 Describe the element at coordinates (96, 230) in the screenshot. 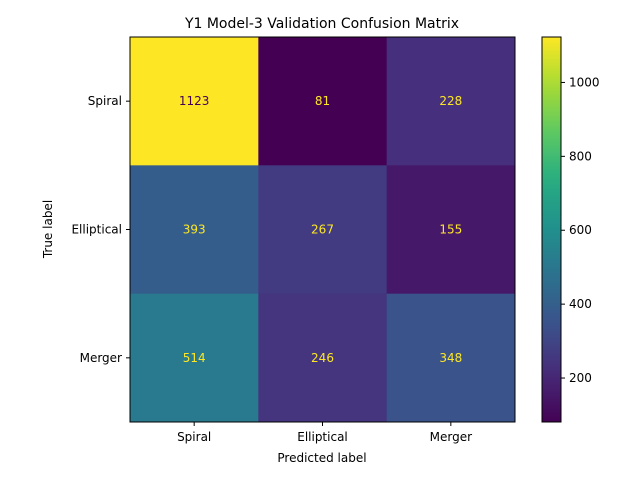

I see `y-tick-label: Elliptical` at that location.